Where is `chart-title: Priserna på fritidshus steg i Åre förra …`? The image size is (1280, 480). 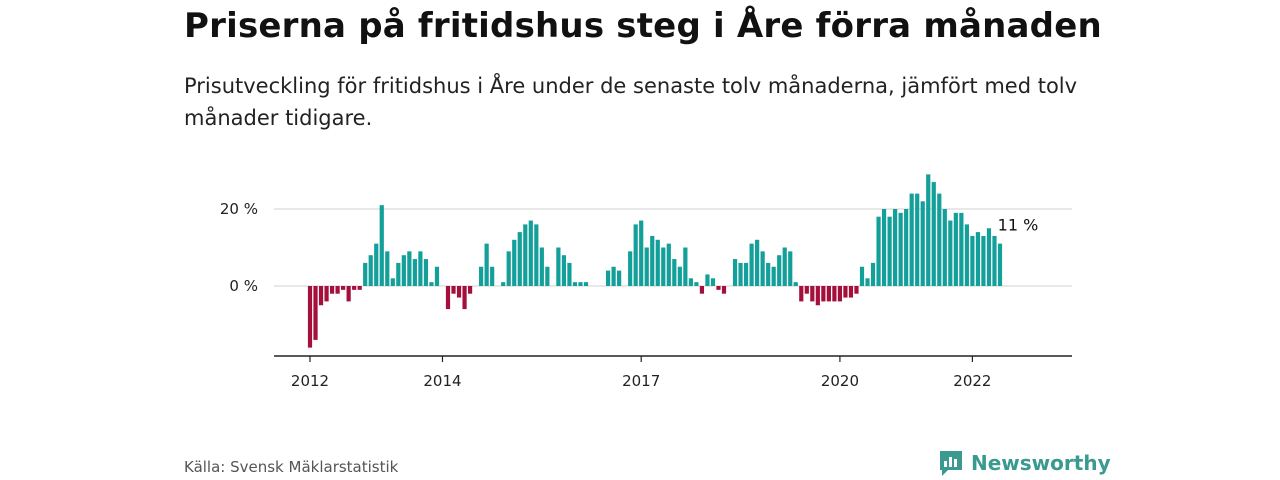
chart-title: Priserna på fritidshus steg i Åre förra … is located at coordinates (643, 26).